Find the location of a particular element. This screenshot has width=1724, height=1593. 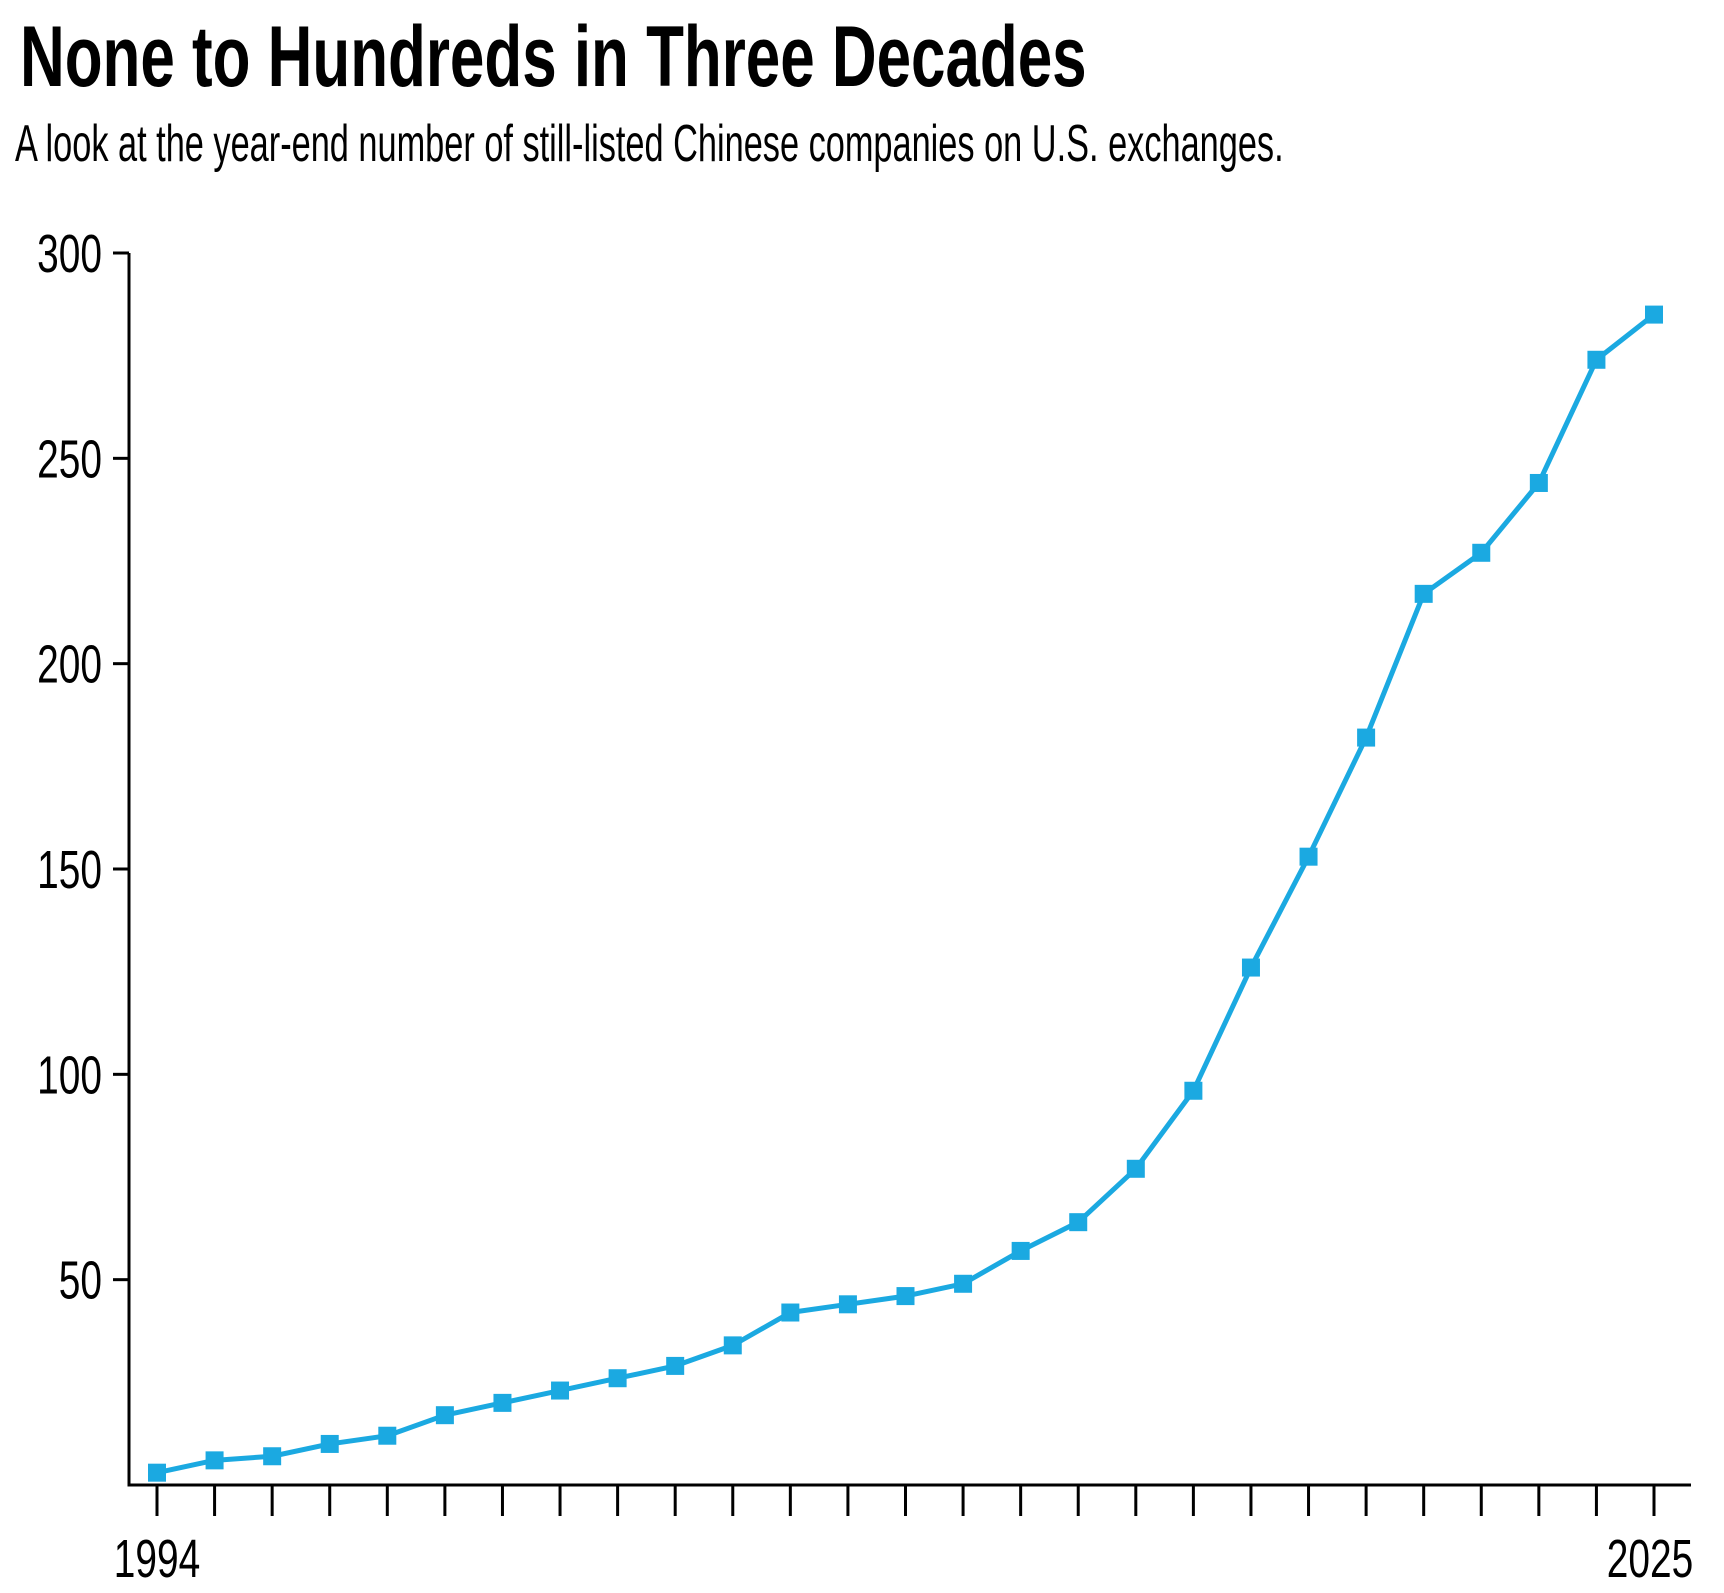

y-tick-label: 150 is located at coordinates (69, 869).